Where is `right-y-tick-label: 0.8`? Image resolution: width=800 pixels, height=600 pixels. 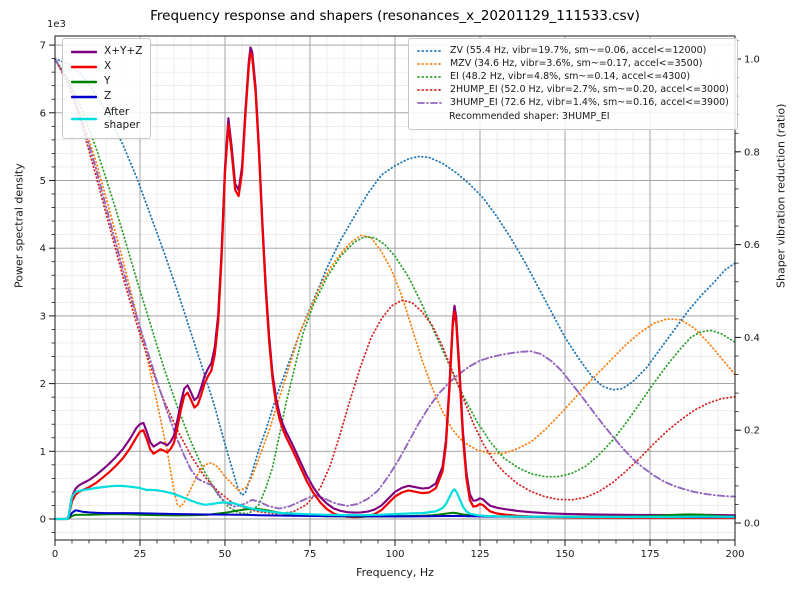
right-y-tick-label: 0.8 is located at coordinates (752, 152).